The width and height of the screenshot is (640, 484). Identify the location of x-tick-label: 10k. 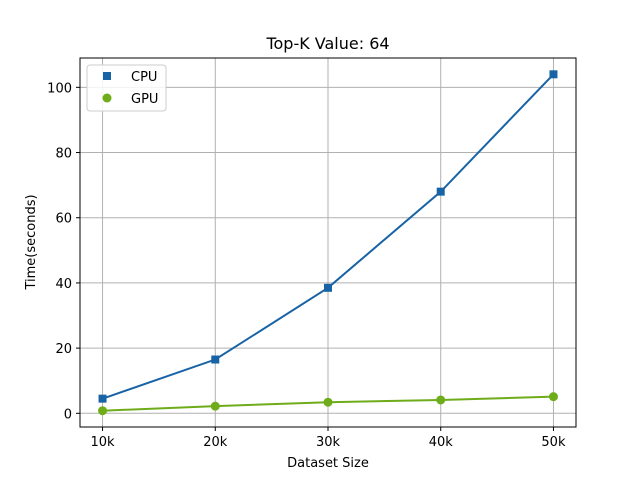
(103, 442).